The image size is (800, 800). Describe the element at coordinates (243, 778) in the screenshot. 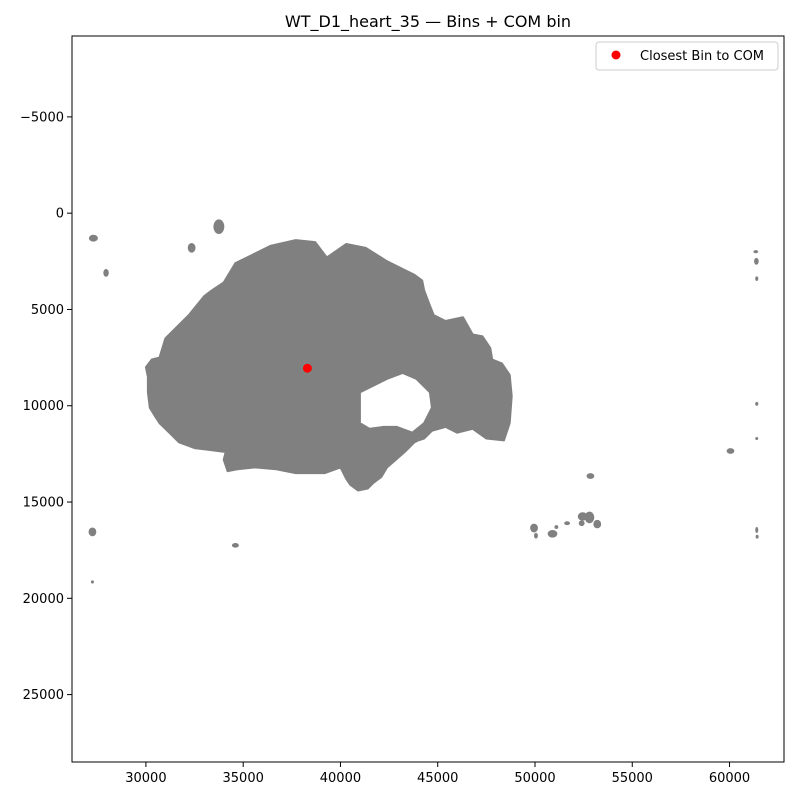

I see `x-tick-label: 35000` at that location.